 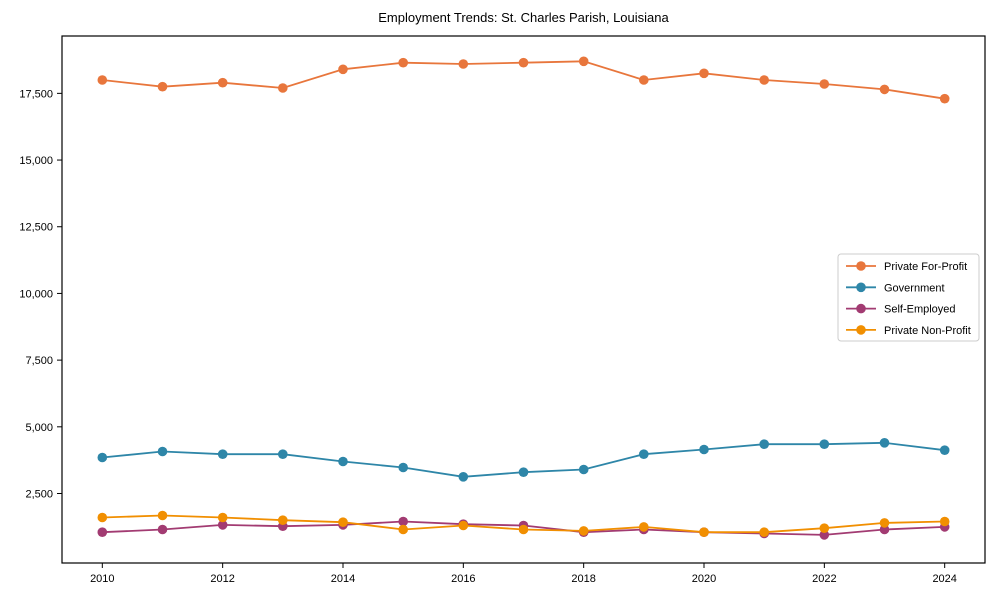 I want to click on y-tick-label: 7,500, so click(x=39, y=361).